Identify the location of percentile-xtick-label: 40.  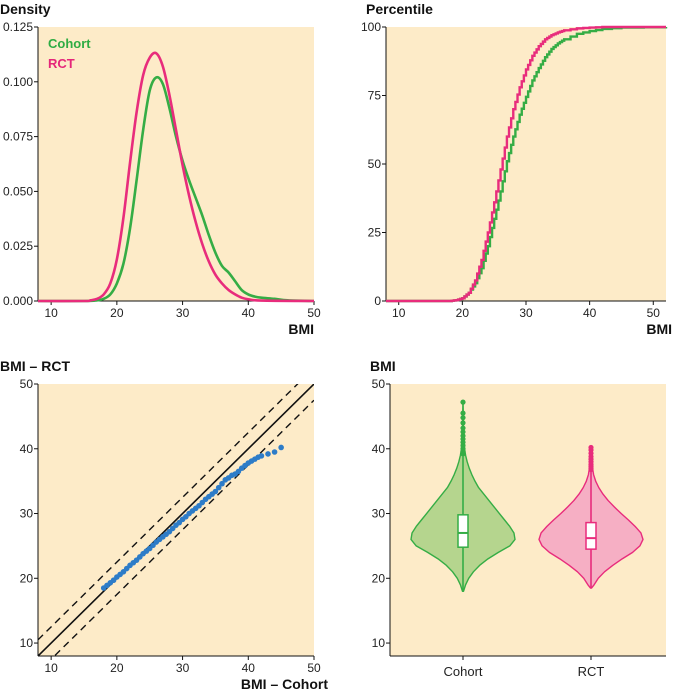
(590, 313).